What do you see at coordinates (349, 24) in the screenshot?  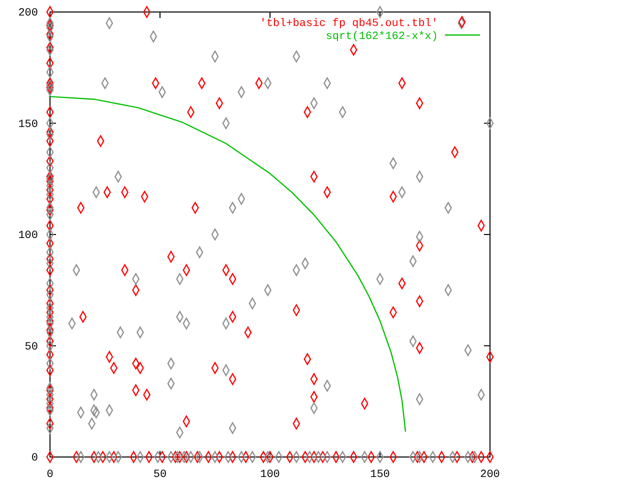 I see `legend-label: 'tbl+basic fp qb45.out.tbl'` at bounding box center [349, 24].